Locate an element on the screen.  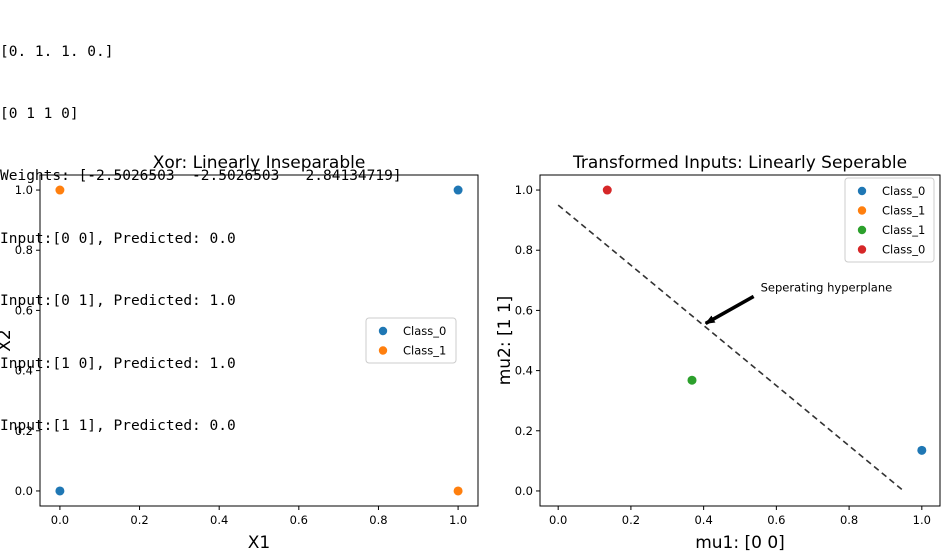
chart-title: Xor: Linearly Inseparable is located at coordinates (259, 163).